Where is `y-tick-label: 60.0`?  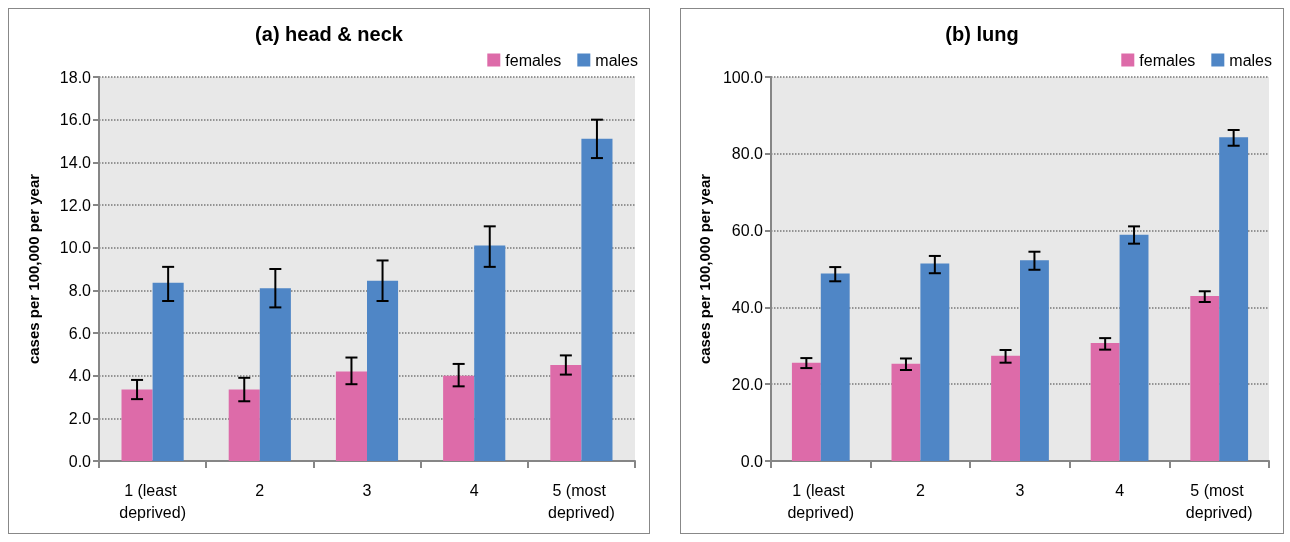 y-tick-label: 60.0 is located at coordinates (747, 231).